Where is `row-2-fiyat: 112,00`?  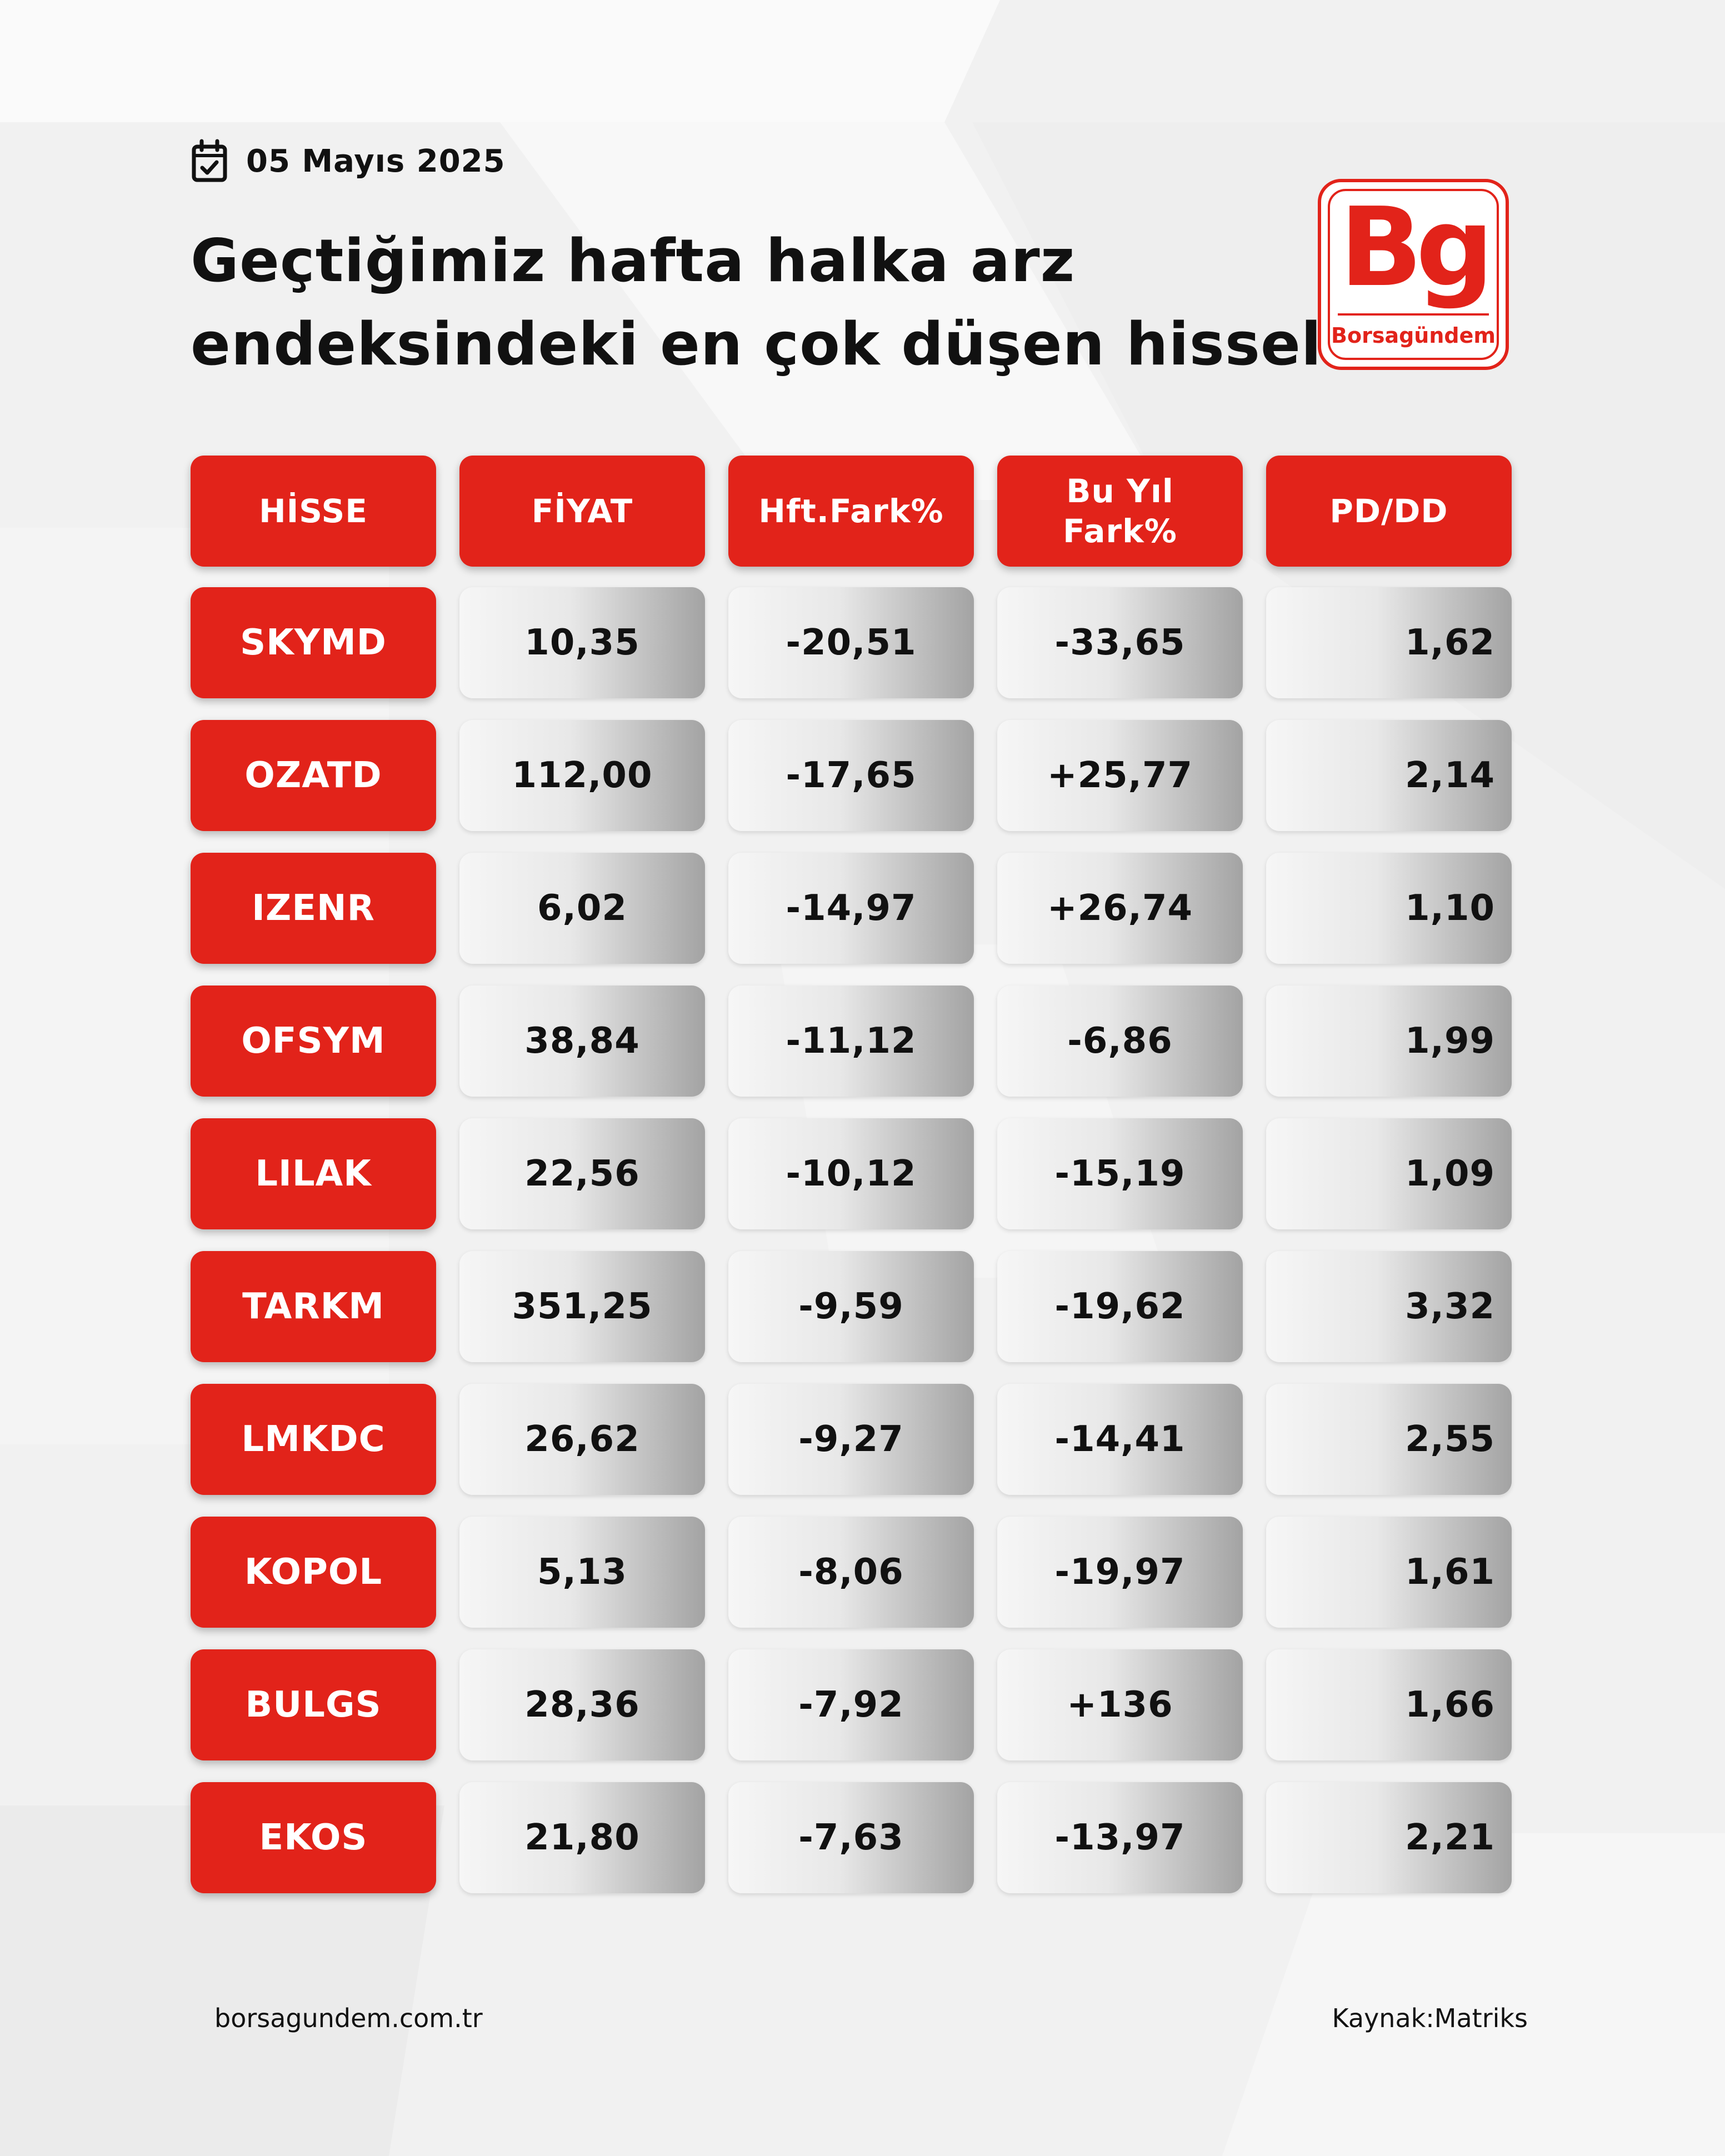 row-2-fiyat: 112,00 is located at coordinates (582, 776).